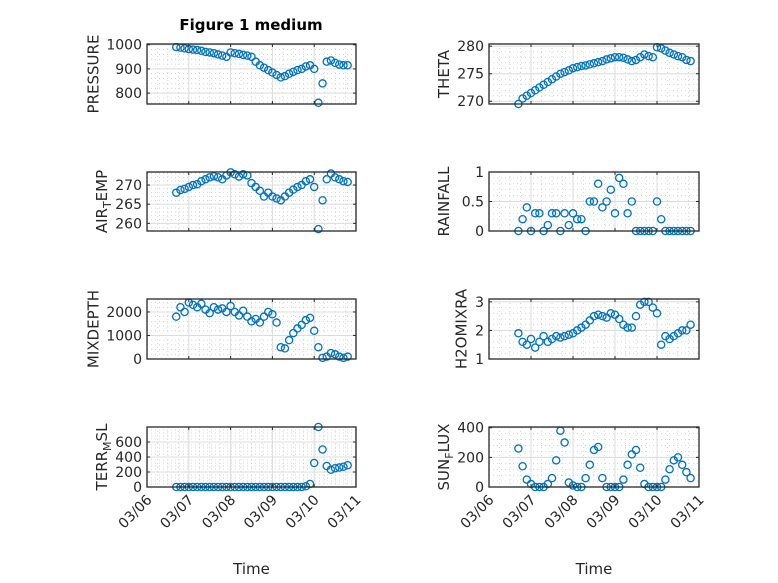  I want to click on y-axis-label-subscript: M, so click(107, 446).